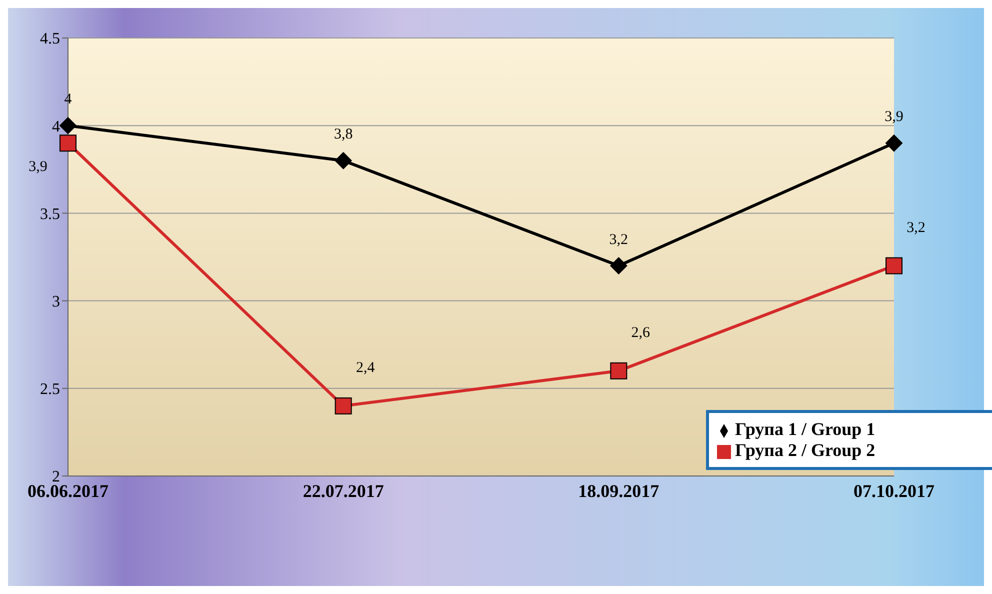 This screenshot has width=992, height=594. Describe the element at coordinates (619, 490) in the screenshot. I see `x-tick-label: 18.09.2017` at that location.